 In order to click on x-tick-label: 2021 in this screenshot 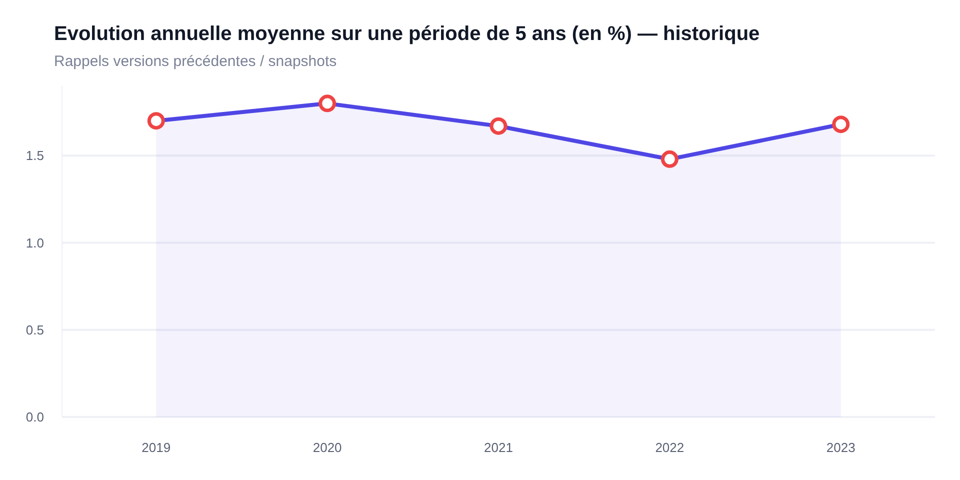, I will do `click(498, 447)`.